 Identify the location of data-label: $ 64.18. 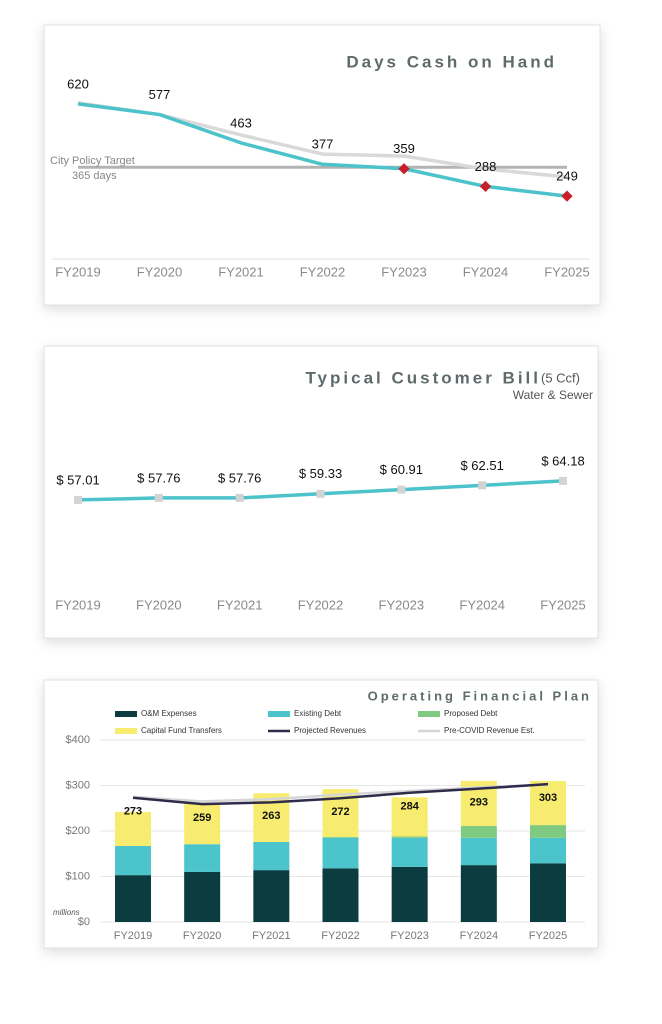
(562, 460).